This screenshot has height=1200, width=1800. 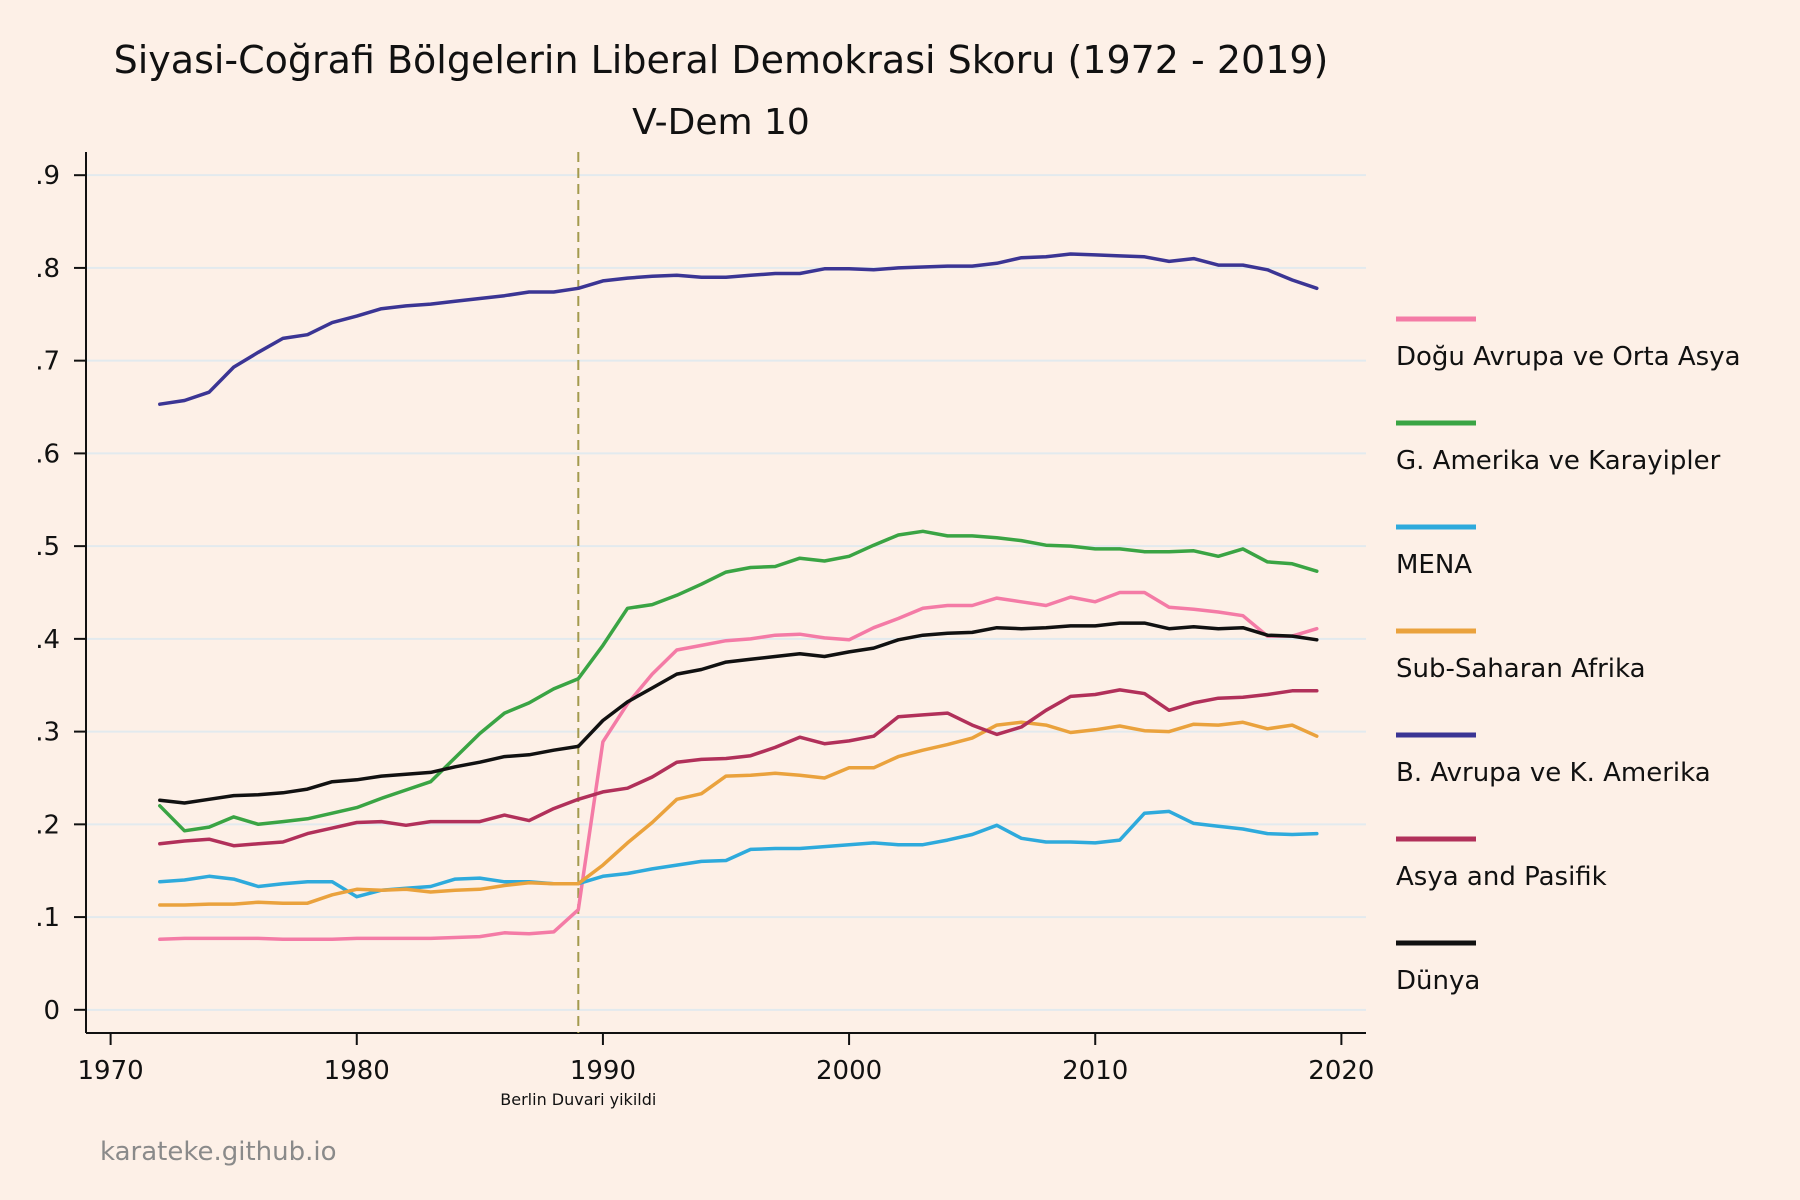 I want to click on legend-label: B. Avrupa ve K. Amerika, so click(x=1553, y=773).